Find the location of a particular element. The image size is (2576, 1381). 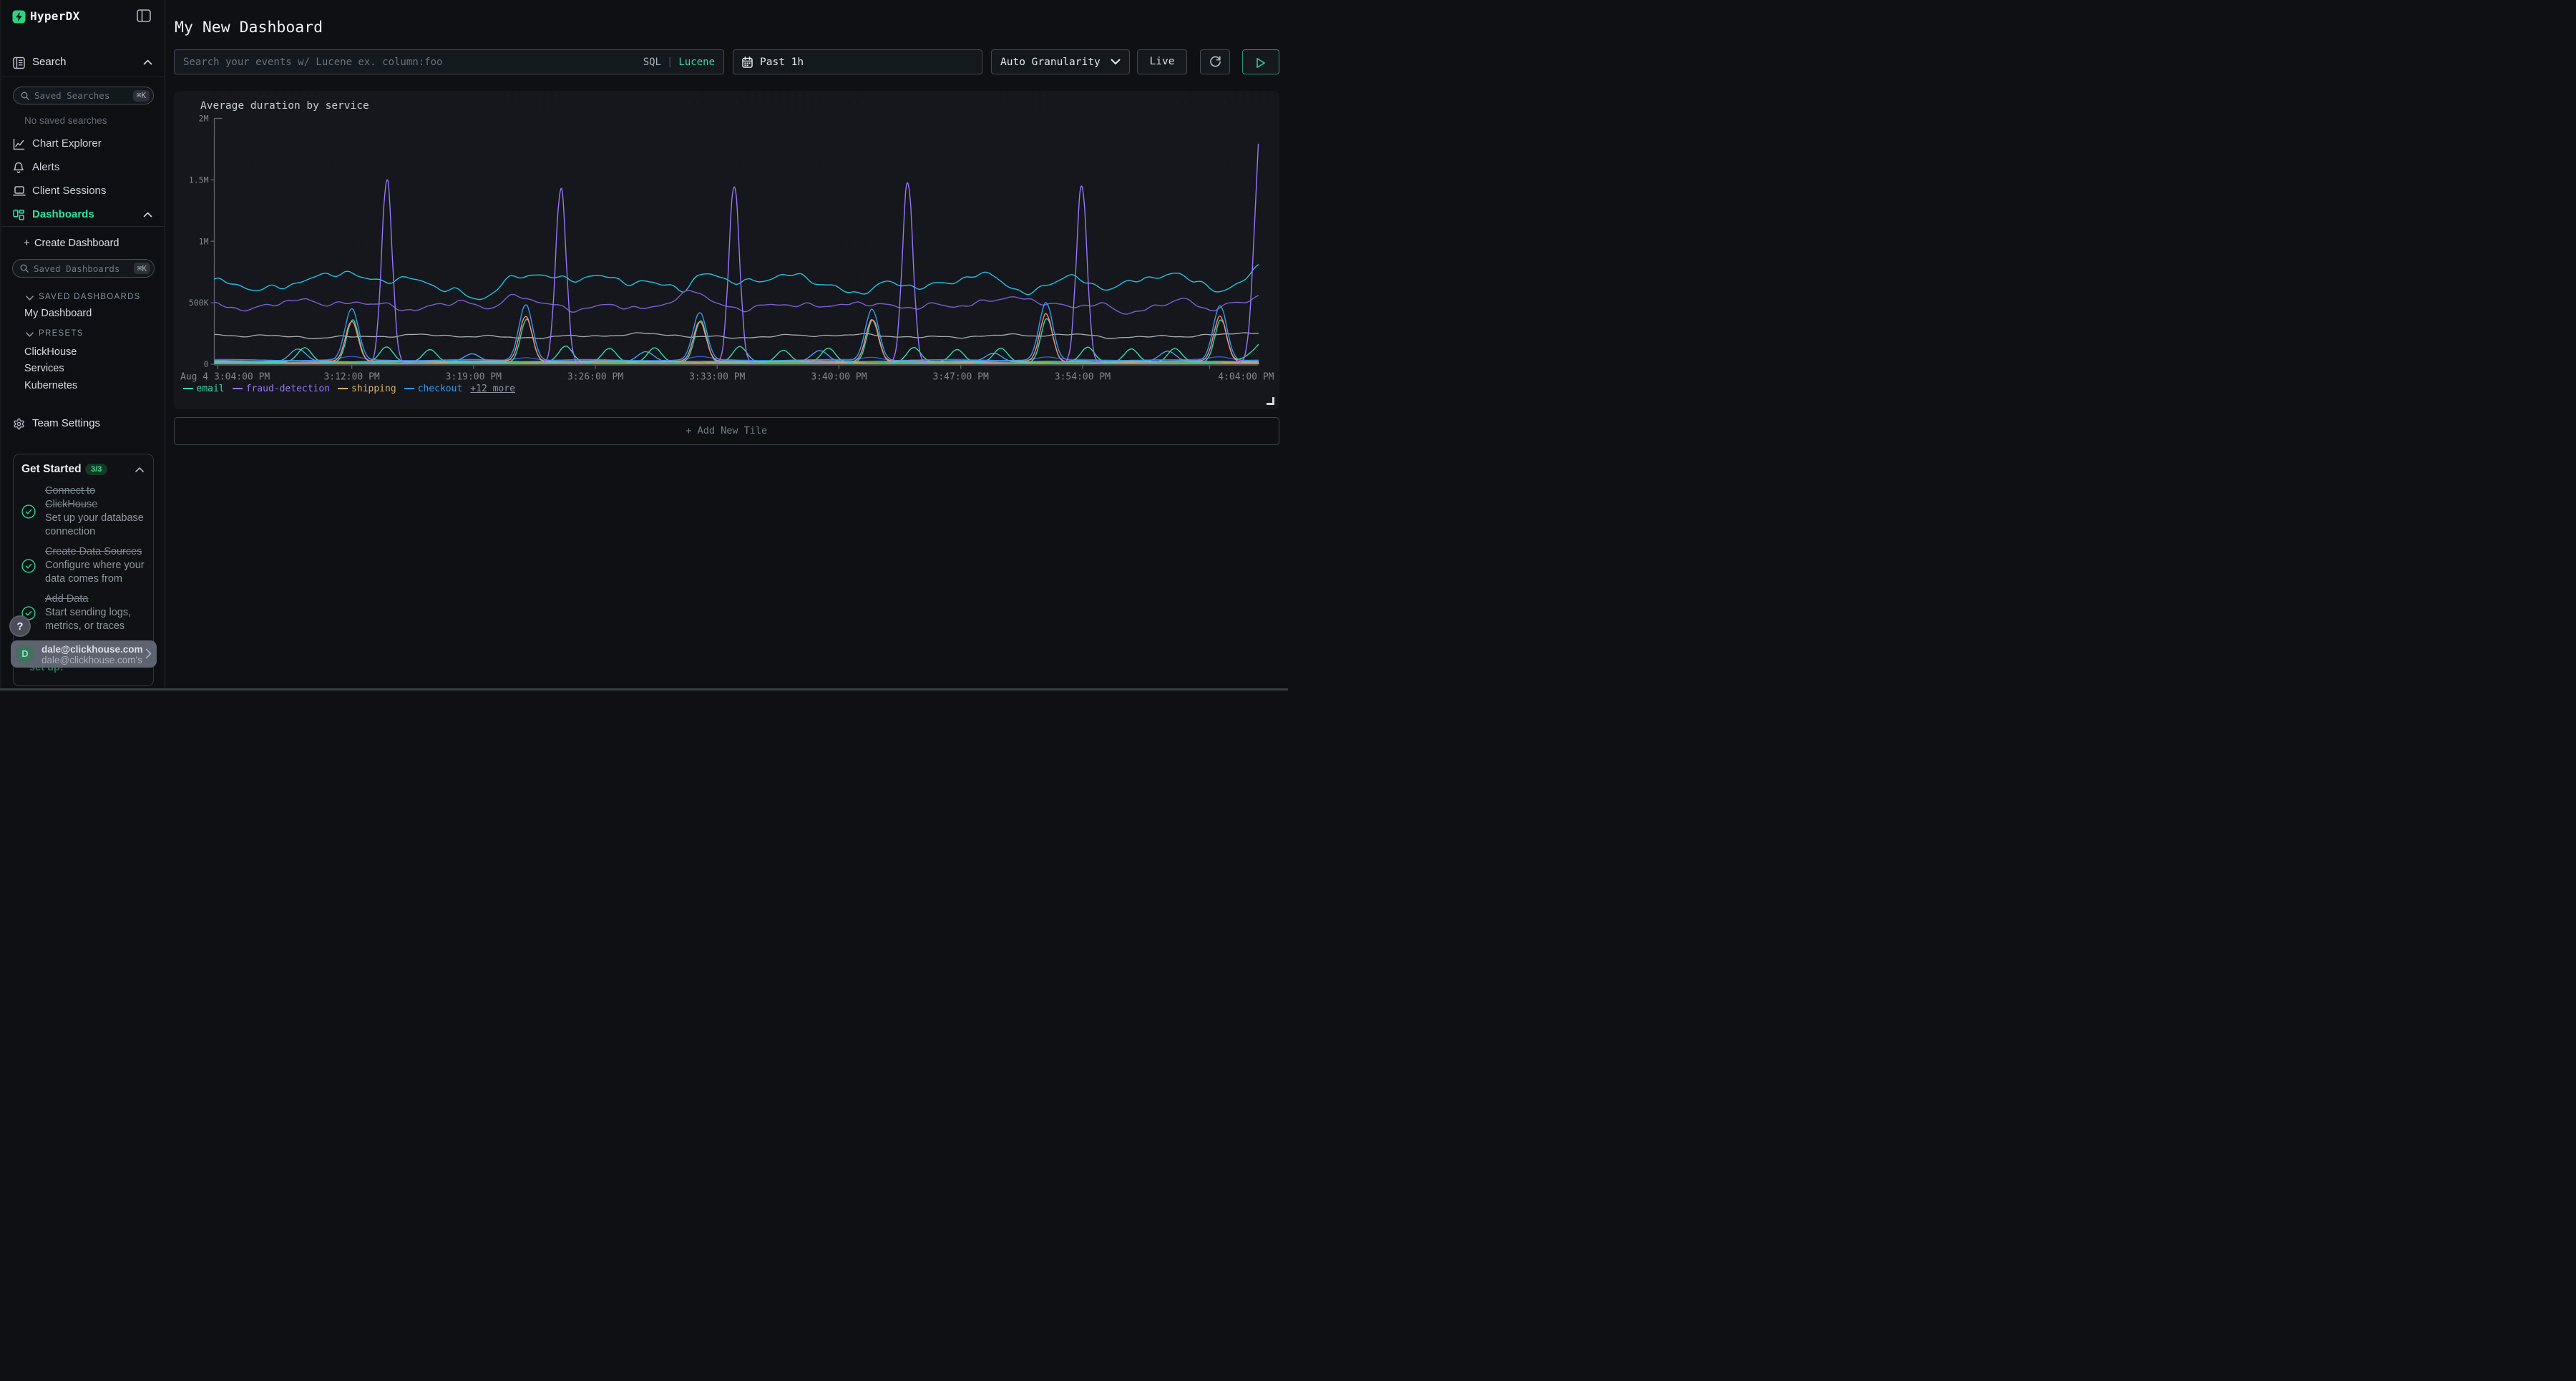

help-button: ? is located at coordinates (20, 626).